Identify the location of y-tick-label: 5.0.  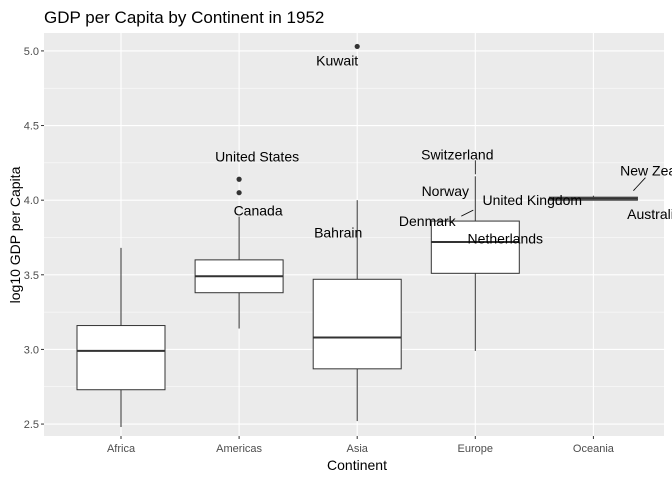
(31, 52).